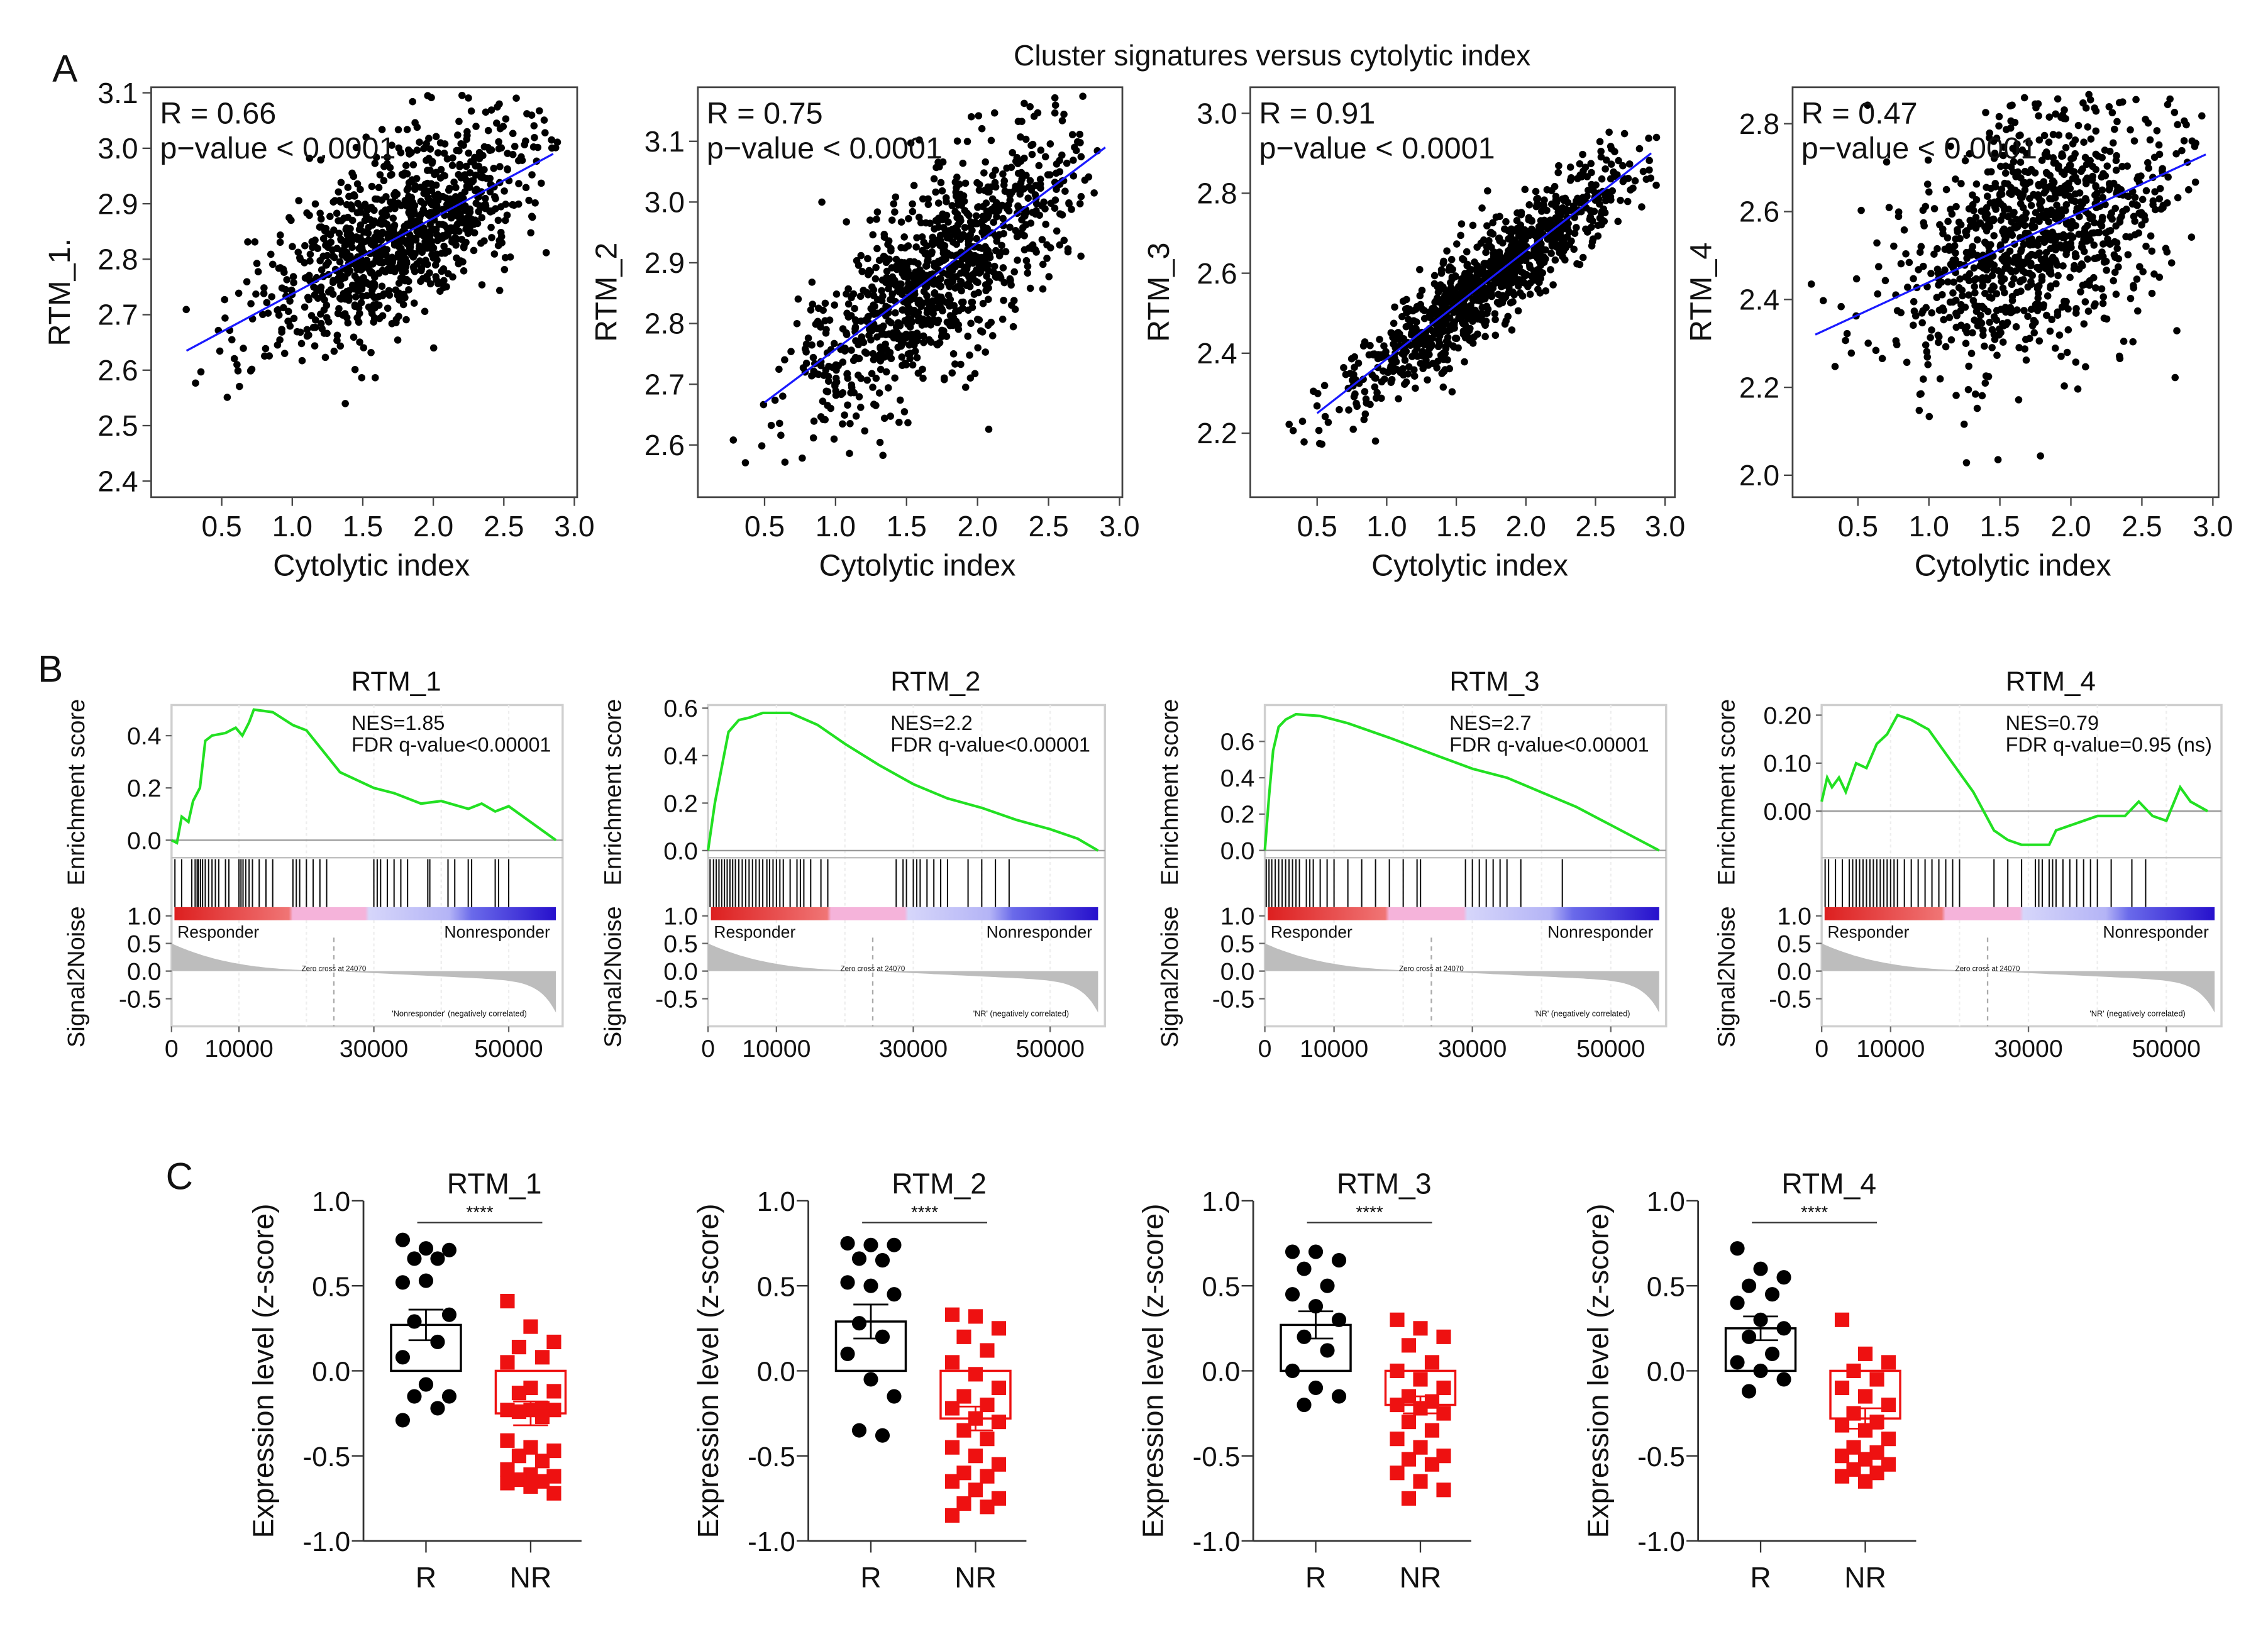 The height and width of the screenshot is (1634, 2268). What do you see at coordinates (870, 1380) in the screenshot?
I see `responder-point` at bounding box center [870, 1380].